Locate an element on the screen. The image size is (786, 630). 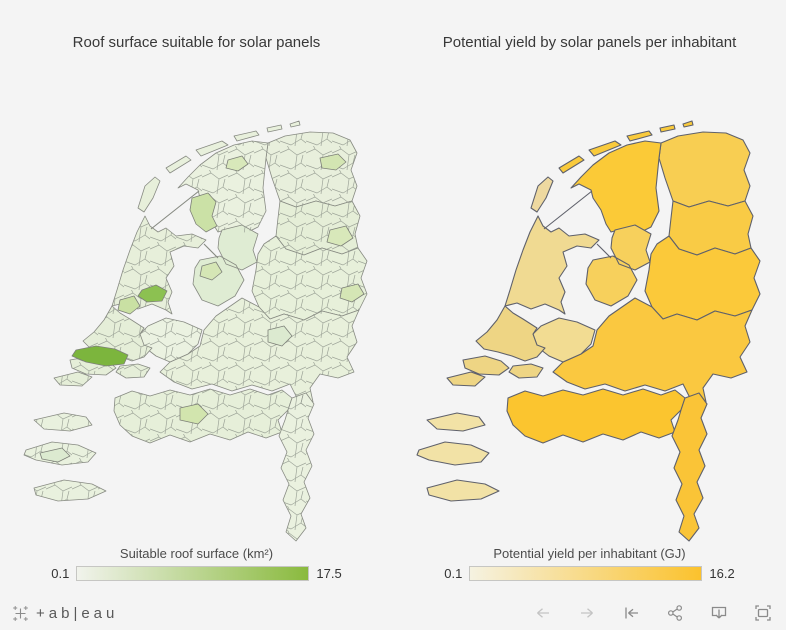
undo-arrow-icon is located at coordinates (543, 613).